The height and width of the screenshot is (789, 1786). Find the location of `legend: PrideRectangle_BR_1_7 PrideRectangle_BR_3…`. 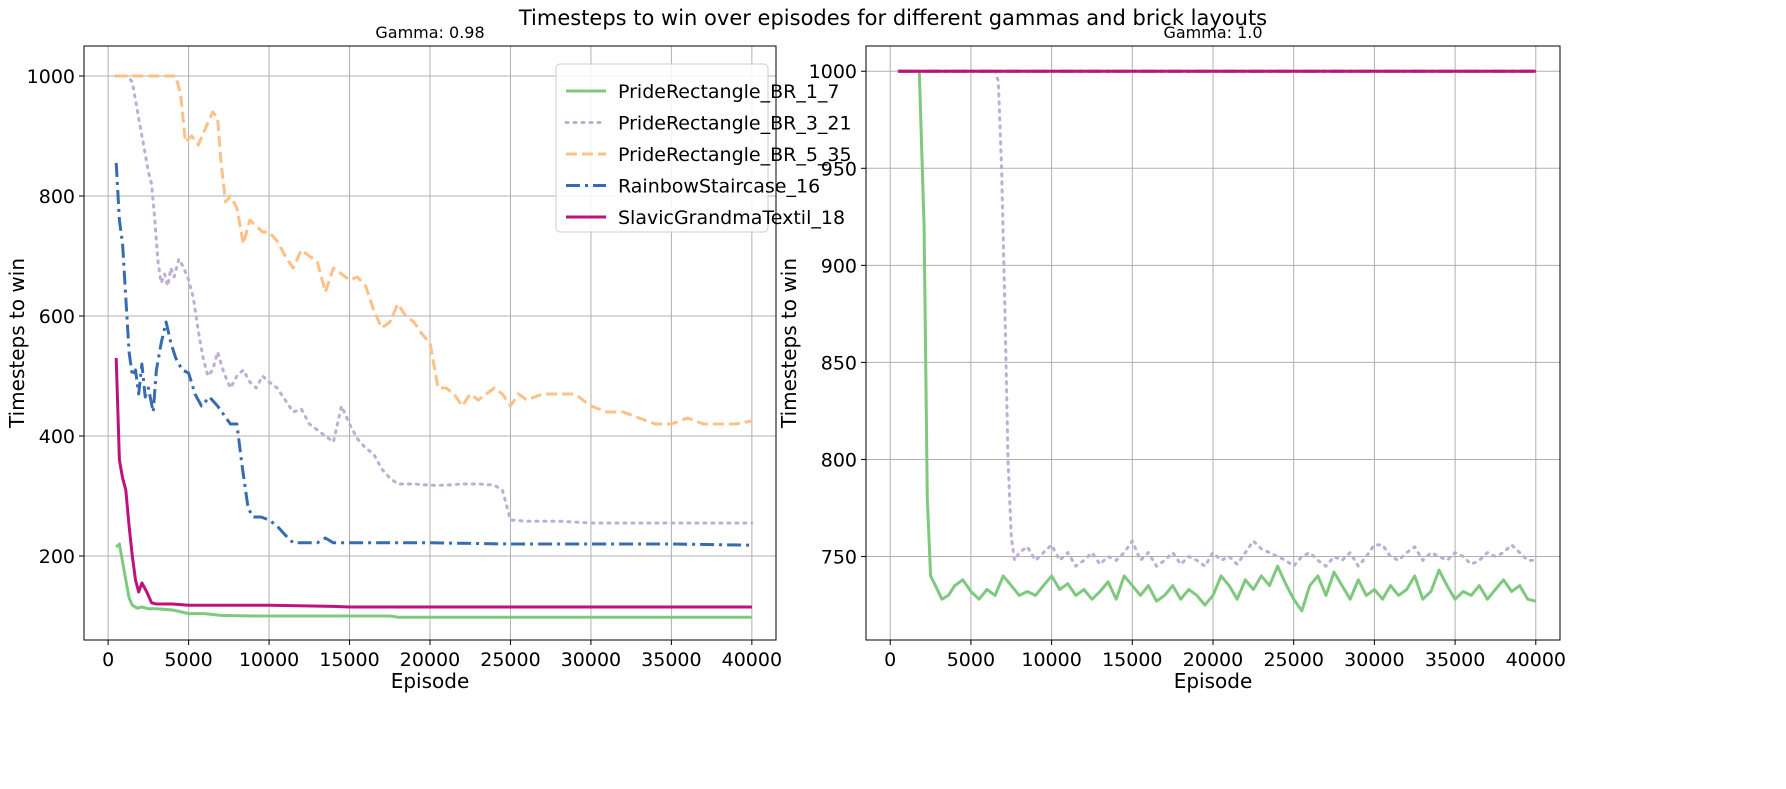

legend: PrideRectangle_BR_1_7 PrideRectangle_BR_3… is located at coordinates (703, 148).